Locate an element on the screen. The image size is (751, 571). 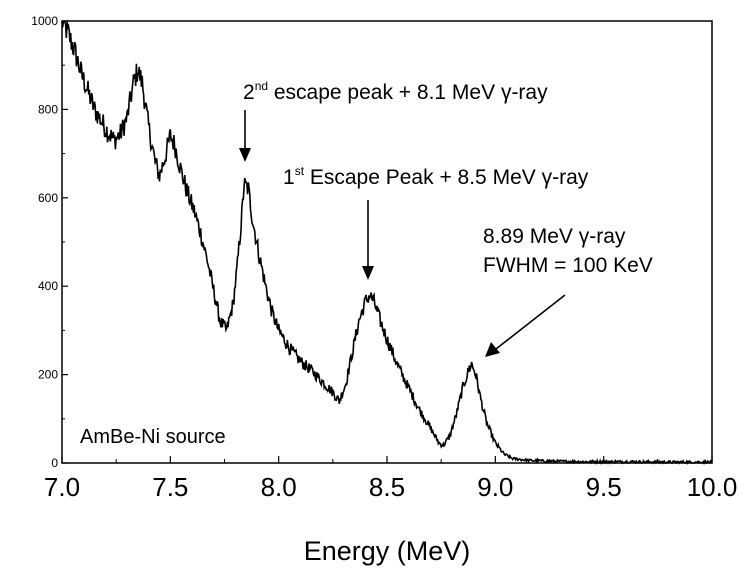
annotation-2nd-sup: nd is located at coordinates (261, 86).